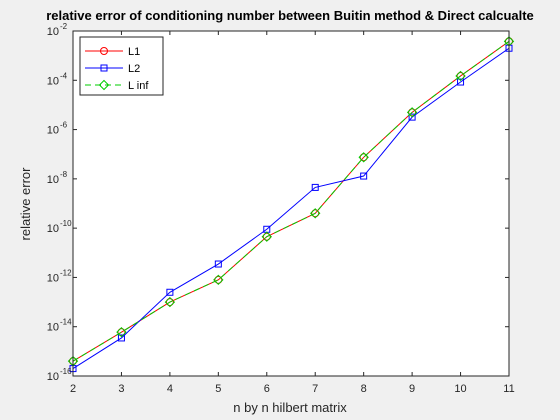 Image resolution: width=560 pixels, height=420 pixels. I want to click on x-tick-label: 9, so click(412, 389).